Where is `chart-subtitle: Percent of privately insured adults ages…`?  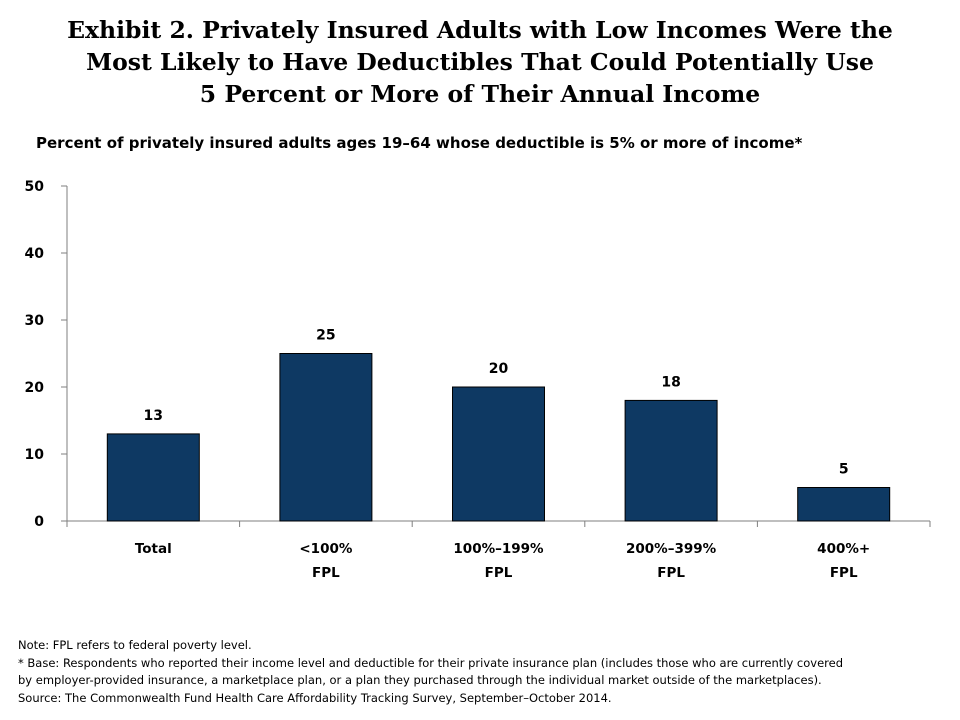
chart-subtitle: Percent of privately insured adults ages… is located at coordinates (419, 143).